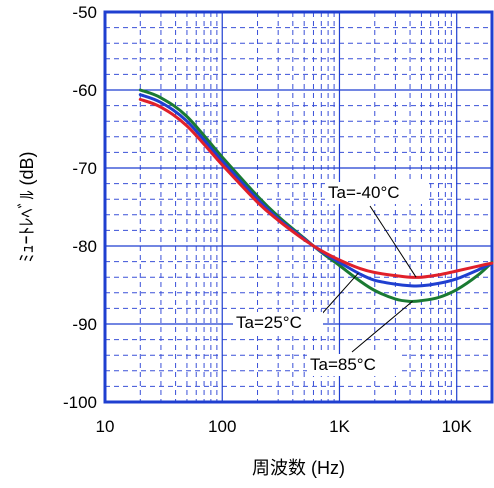  Describe the element at coordinates (298, 468) in the screenshot. I see `x-axis-title: 周波数 (Hz)` at that location.